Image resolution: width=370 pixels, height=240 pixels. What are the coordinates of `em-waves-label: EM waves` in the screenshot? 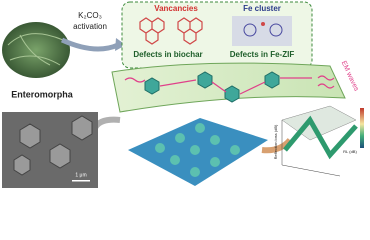 It's located at (350, 76).